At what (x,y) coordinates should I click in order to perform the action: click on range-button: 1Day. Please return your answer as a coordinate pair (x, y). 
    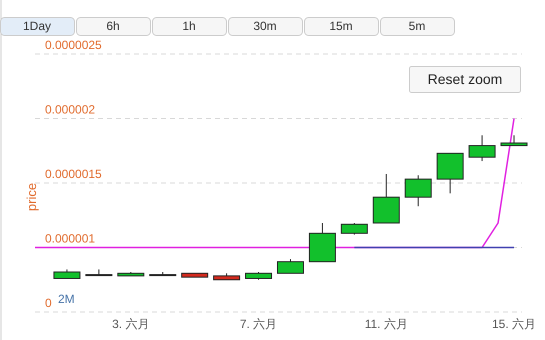
    Looking at the image, I should click on (37, 26).